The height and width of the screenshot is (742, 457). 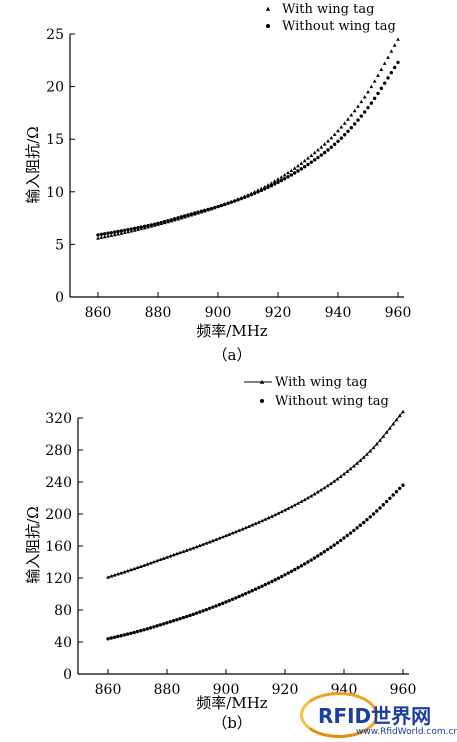 What do you see at coordinates (398, 313) in the screenshot?
I see `chart-a-x-tick-label: 960` at bounding box center [398, 313].